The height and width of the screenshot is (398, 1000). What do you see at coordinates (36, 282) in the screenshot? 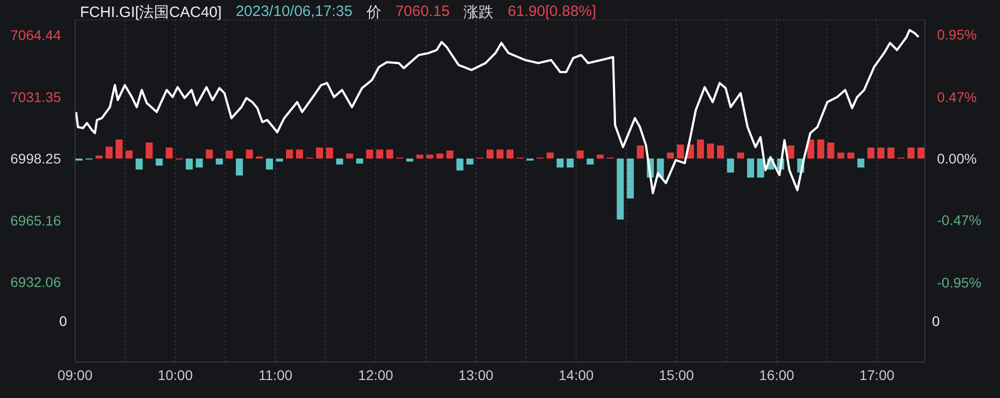
I see `y-tick-label: 6932.06` at bounding box center [36, 282].